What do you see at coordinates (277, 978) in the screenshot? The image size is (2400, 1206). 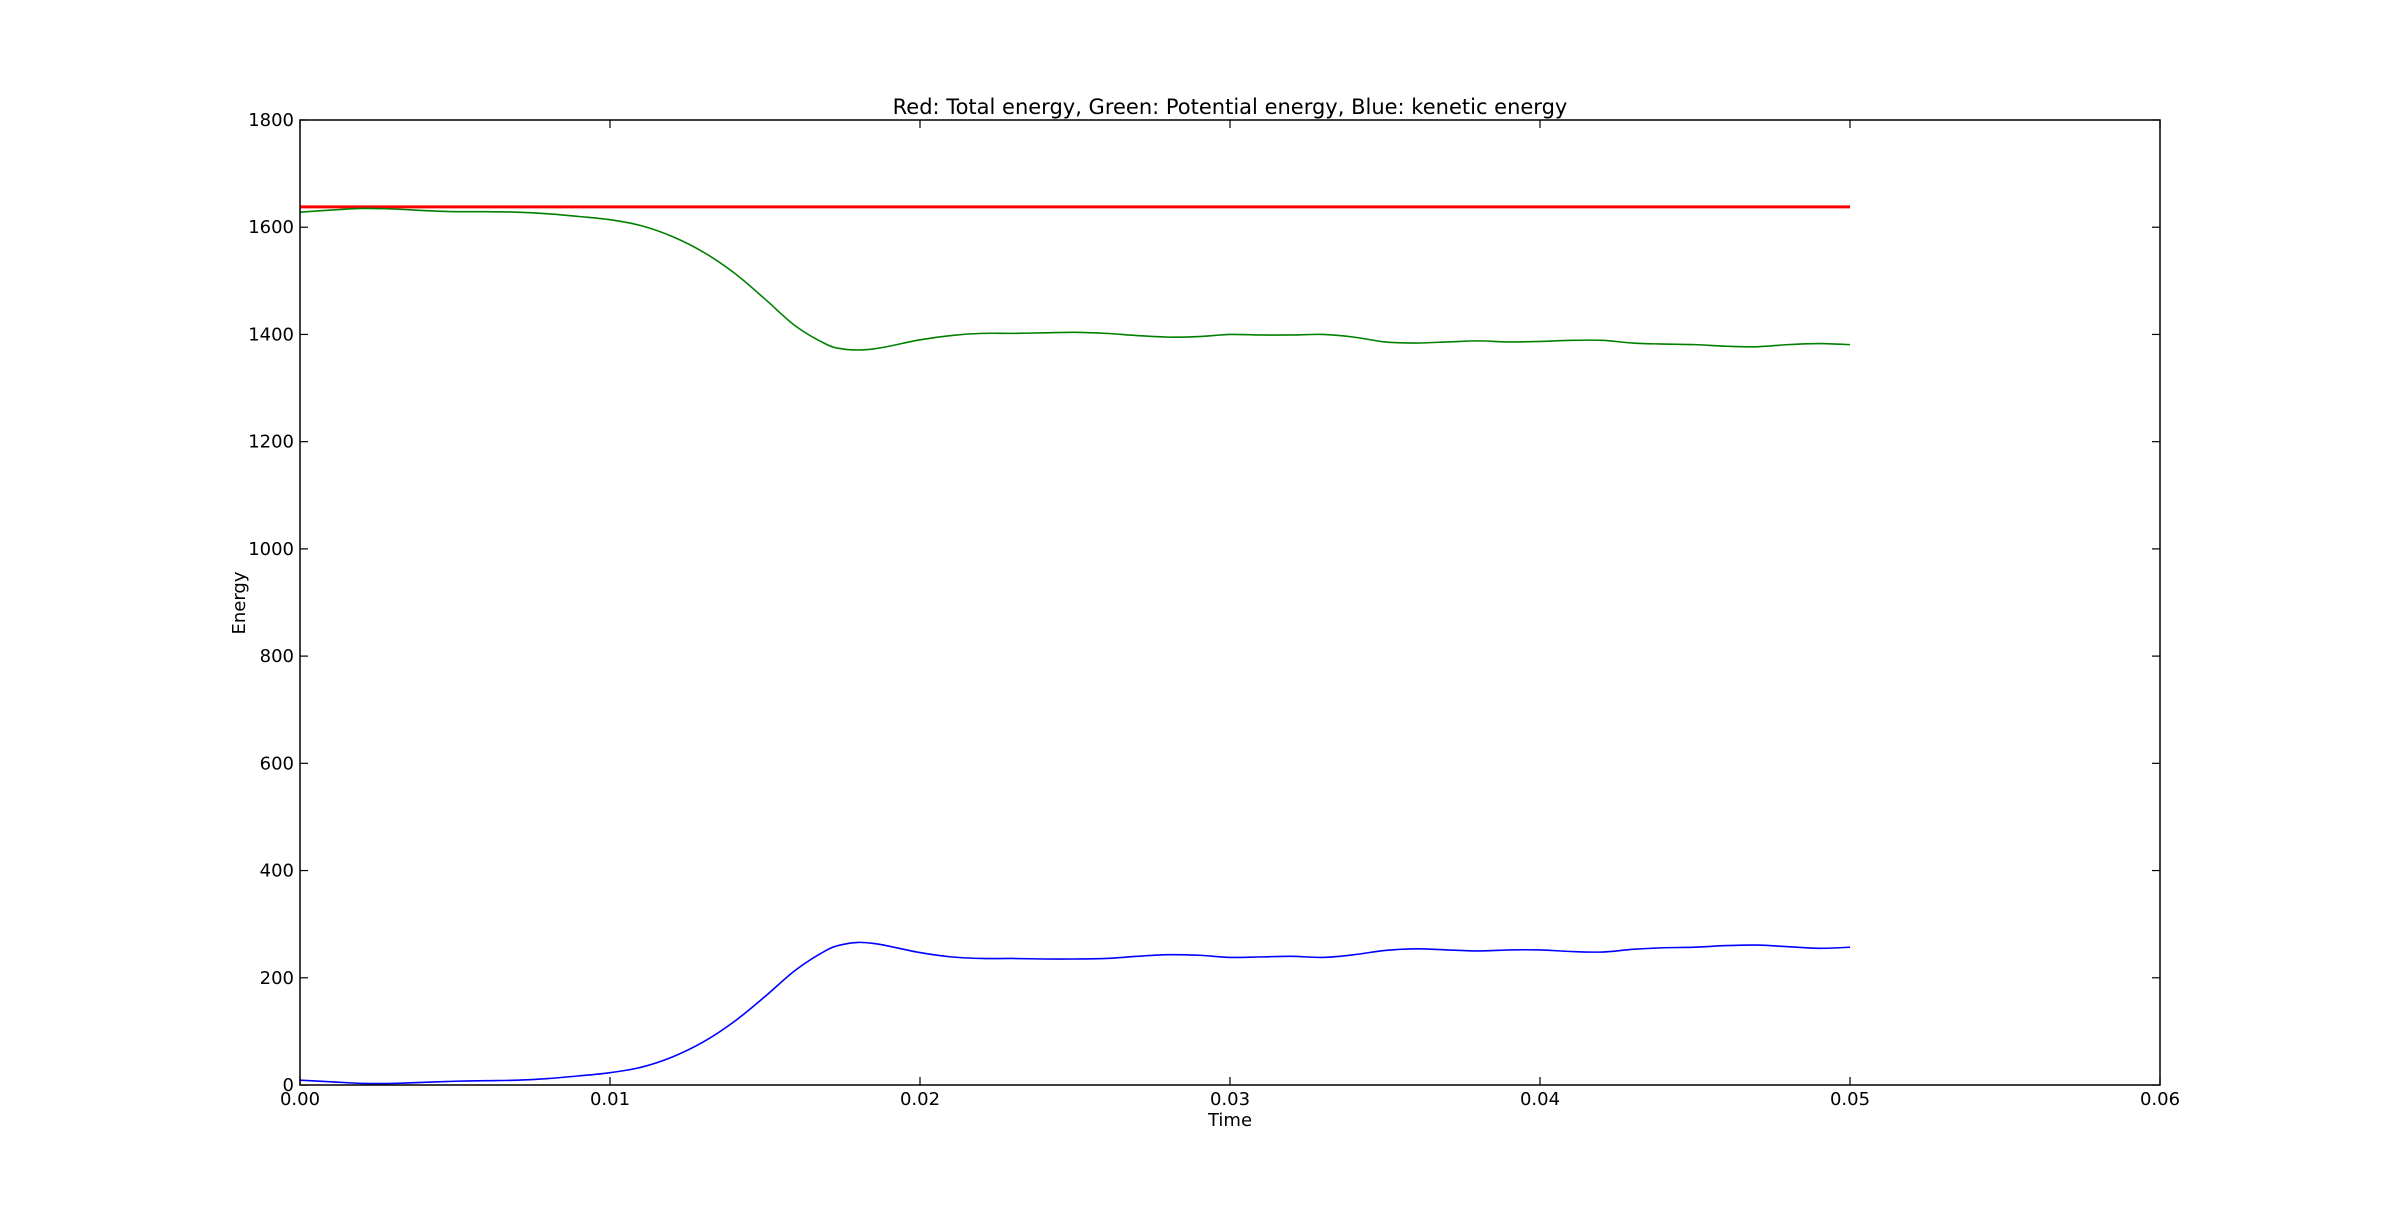 I see `y-tick-label: 200` at bounding box center [277, 978].